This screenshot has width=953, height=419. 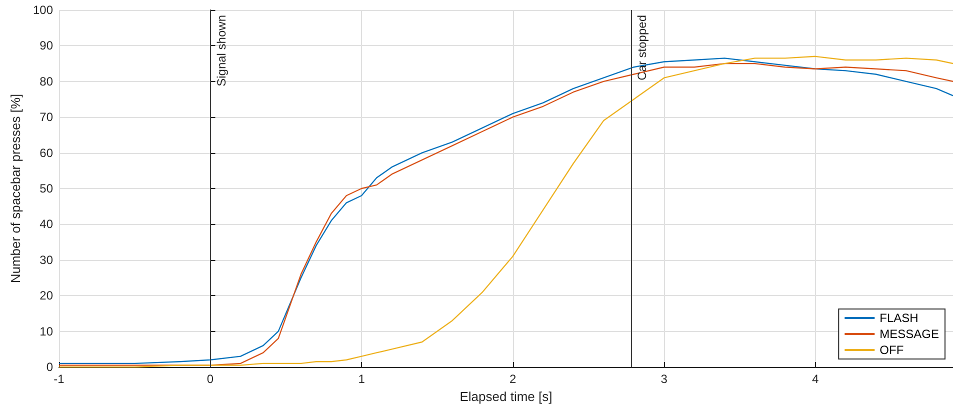 What do you see at coordinates (47, 224) in the screenshot?
I see `y-tick-label: 40` at bounding box center [47, 224].